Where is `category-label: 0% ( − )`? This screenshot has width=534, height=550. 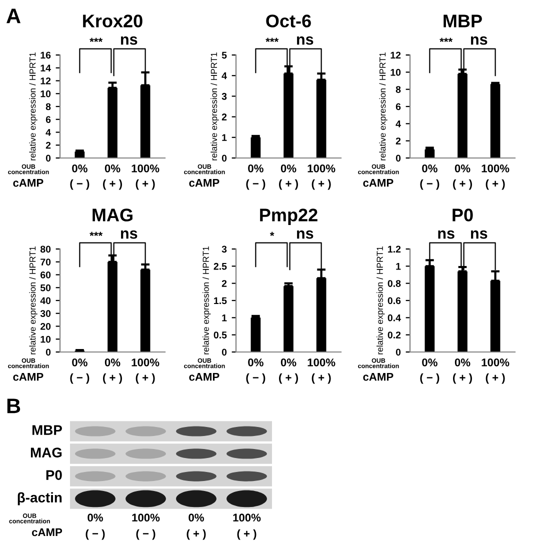 category-label: 0% ( − ) is located at coordinates (95, 527).